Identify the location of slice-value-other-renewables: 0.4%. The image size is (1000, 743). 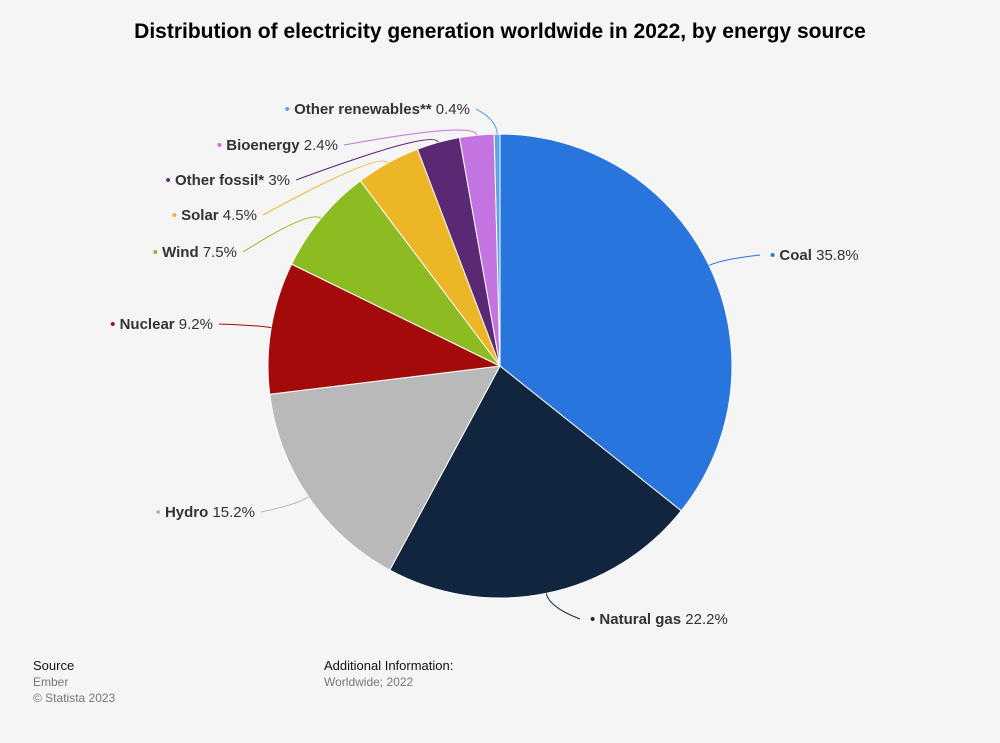
(453, 109).